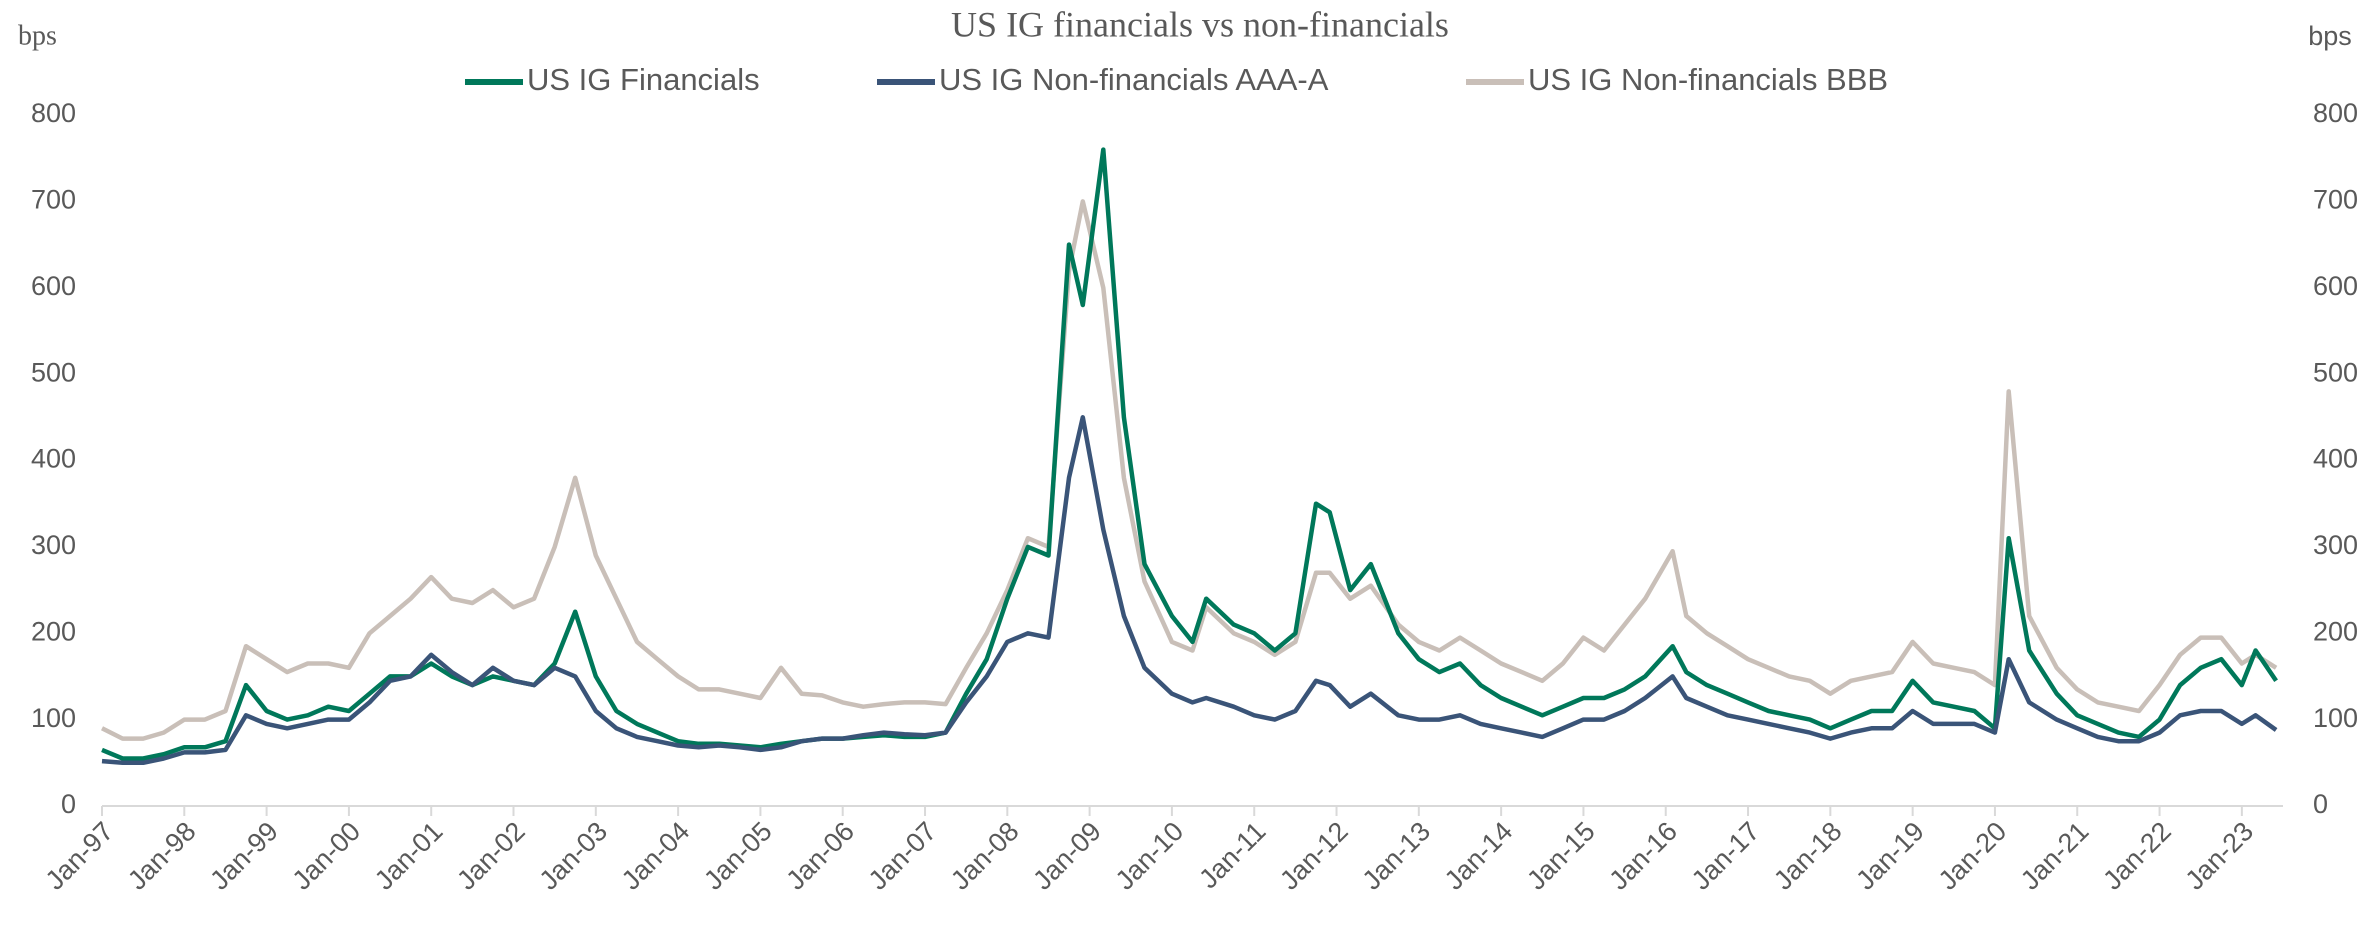 The image size is (2379, 926). I want to click on y2-tick-label: 800, so click(2335, 113).